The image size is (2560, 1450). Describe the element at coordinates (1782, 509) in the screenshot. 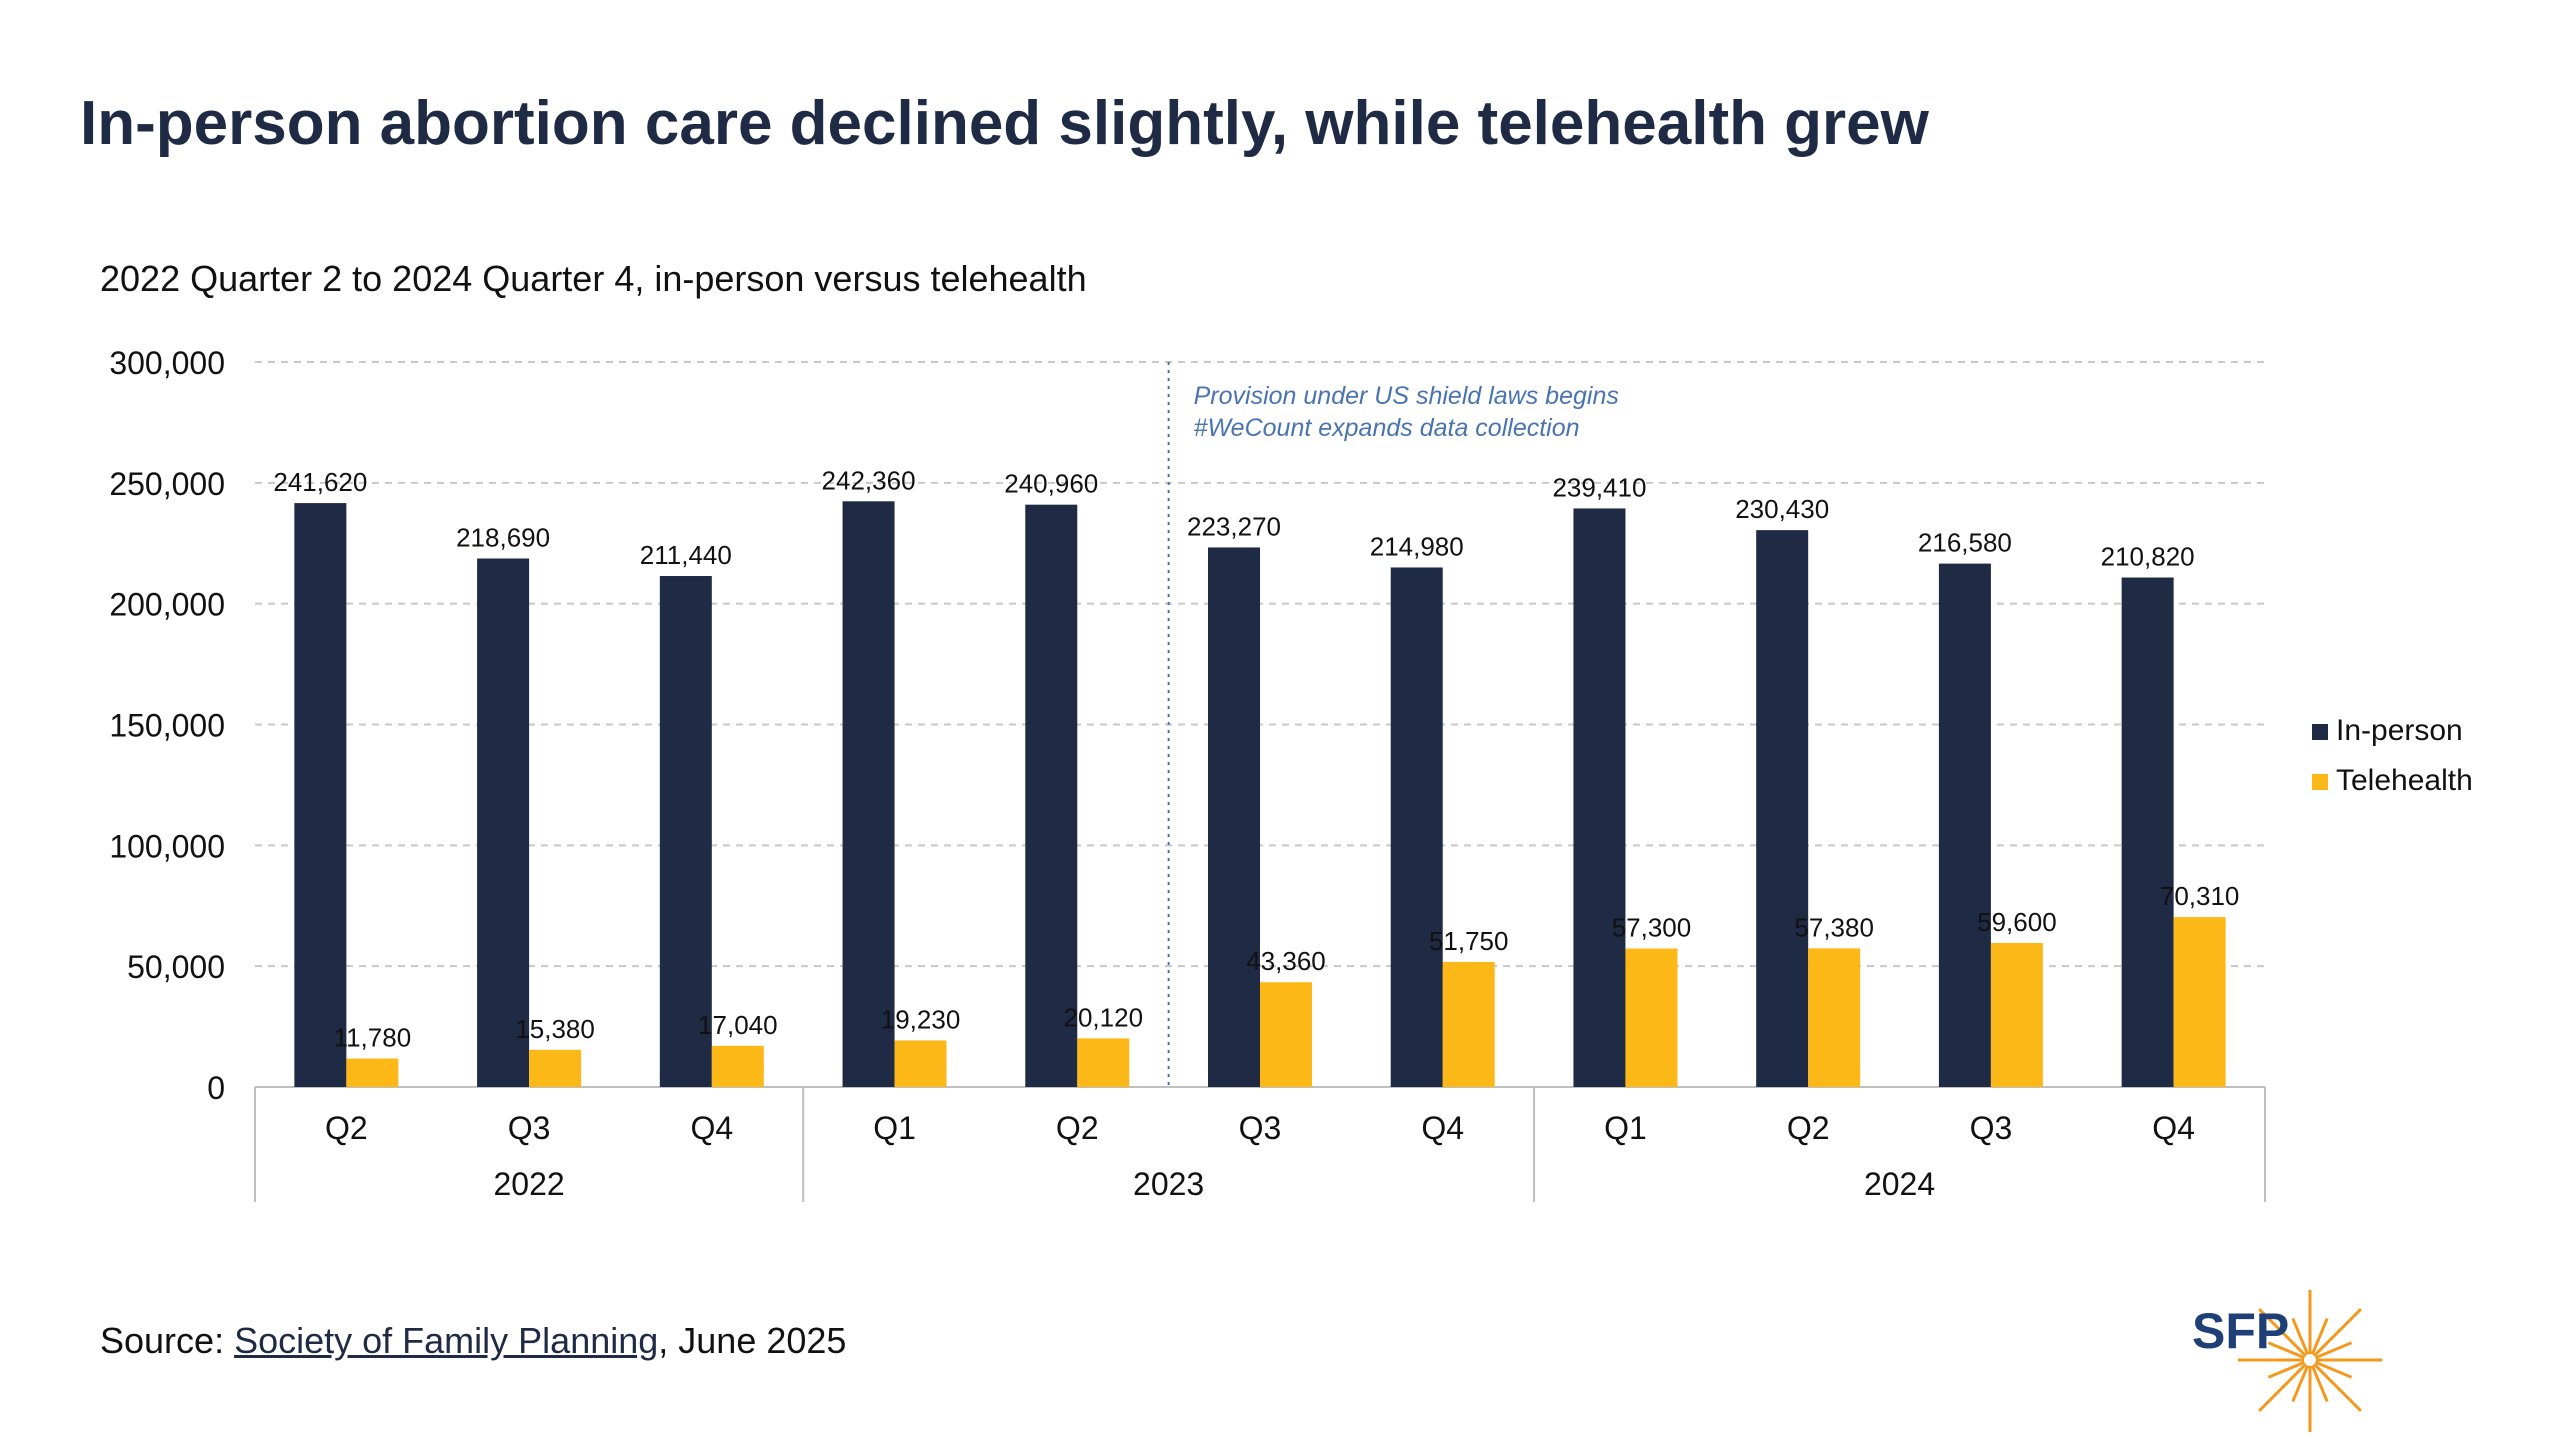

I see `data-label-in-person: 230,430` at that location.